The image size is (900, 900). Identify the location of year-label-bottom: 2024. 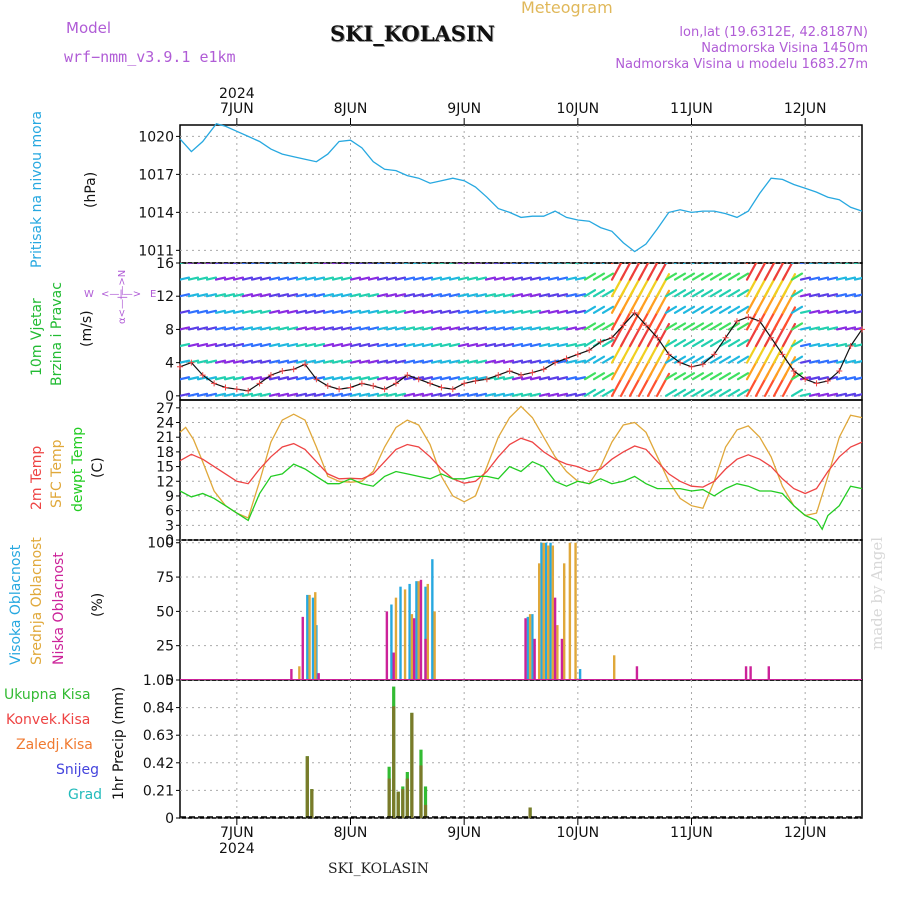
(237, 849).